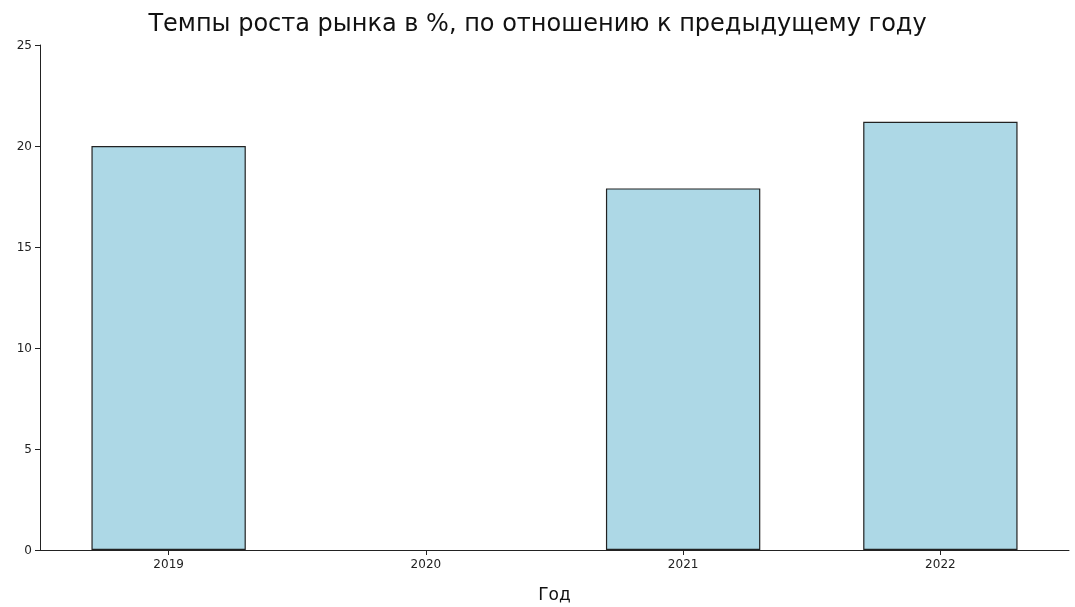  What do you see at coordinates (24, 348) in the screenshot?
I see `y-tick-label: 10` at bounding box center [24, 348].